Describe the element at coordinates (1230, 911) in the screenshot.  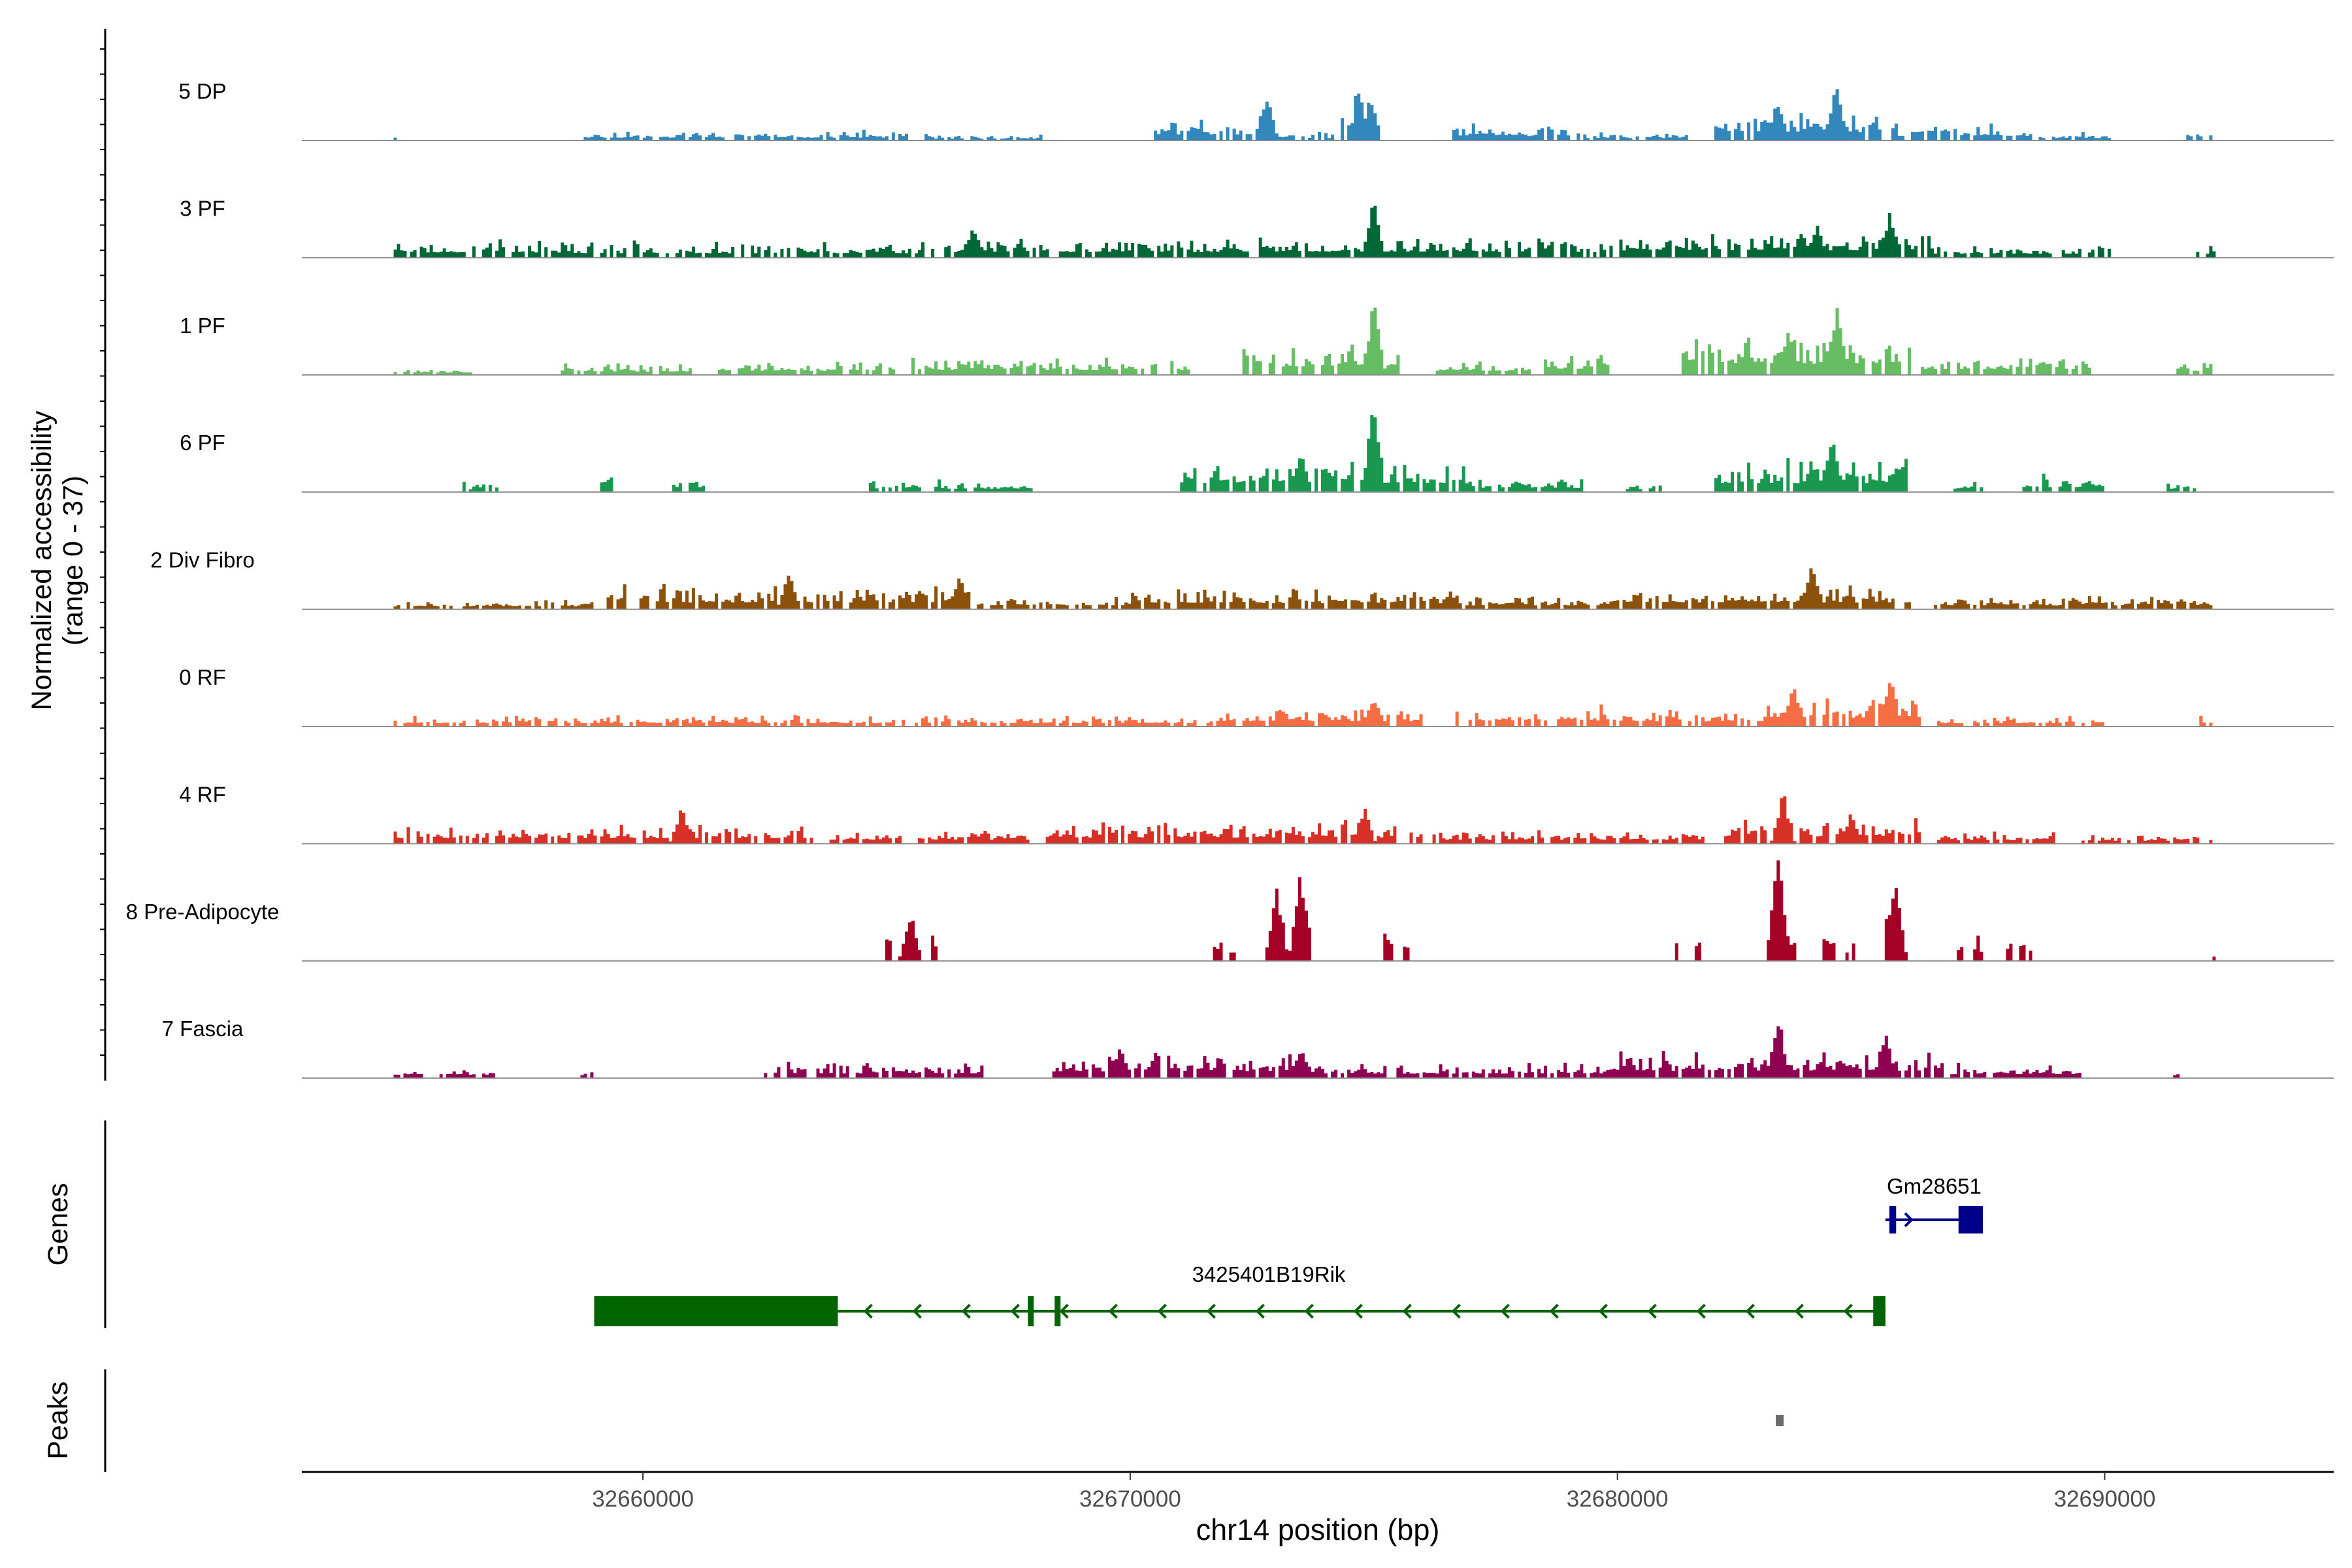
I see `track-8-pre-adipocyte: 8 Pre-Adipocyte` at that location.